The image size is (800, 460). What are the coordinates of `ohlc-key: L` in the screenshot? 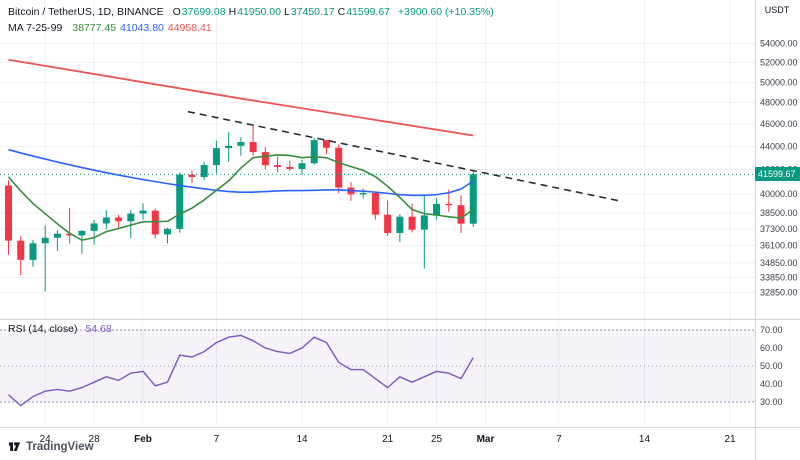 It's located at (286, 12).